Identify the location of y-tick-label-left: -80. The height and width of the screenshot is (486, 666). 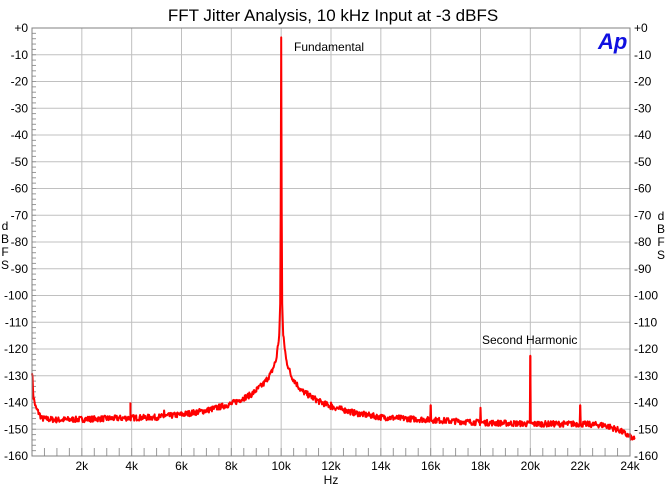
(20, 242).